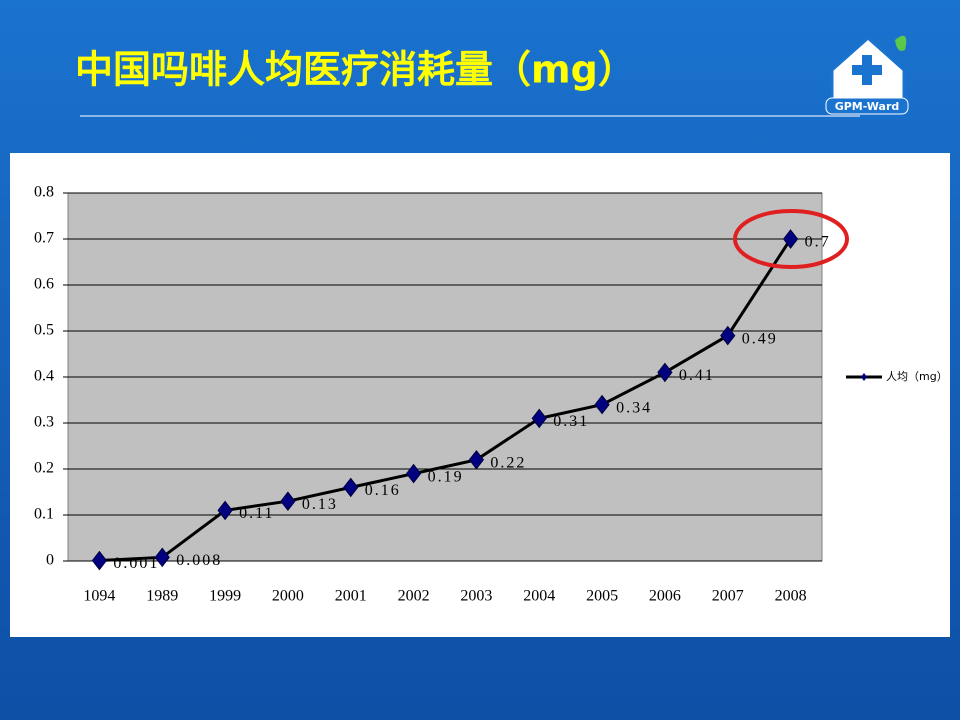 The width and height of the screenshot is (960, 724). Describe the element at coordinates (225, 596) in the screenshot. I see `x-tick-label: 1999` at that location.